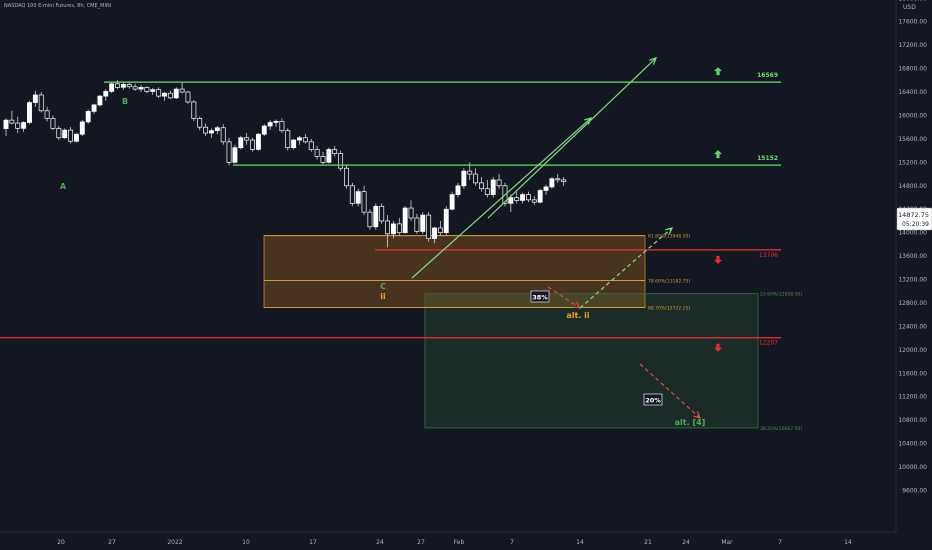  What do you see at coordinates (912, 397) in the screenshot?
I see `price-tick-label: 11200.00` at bounding box center [912, 397].